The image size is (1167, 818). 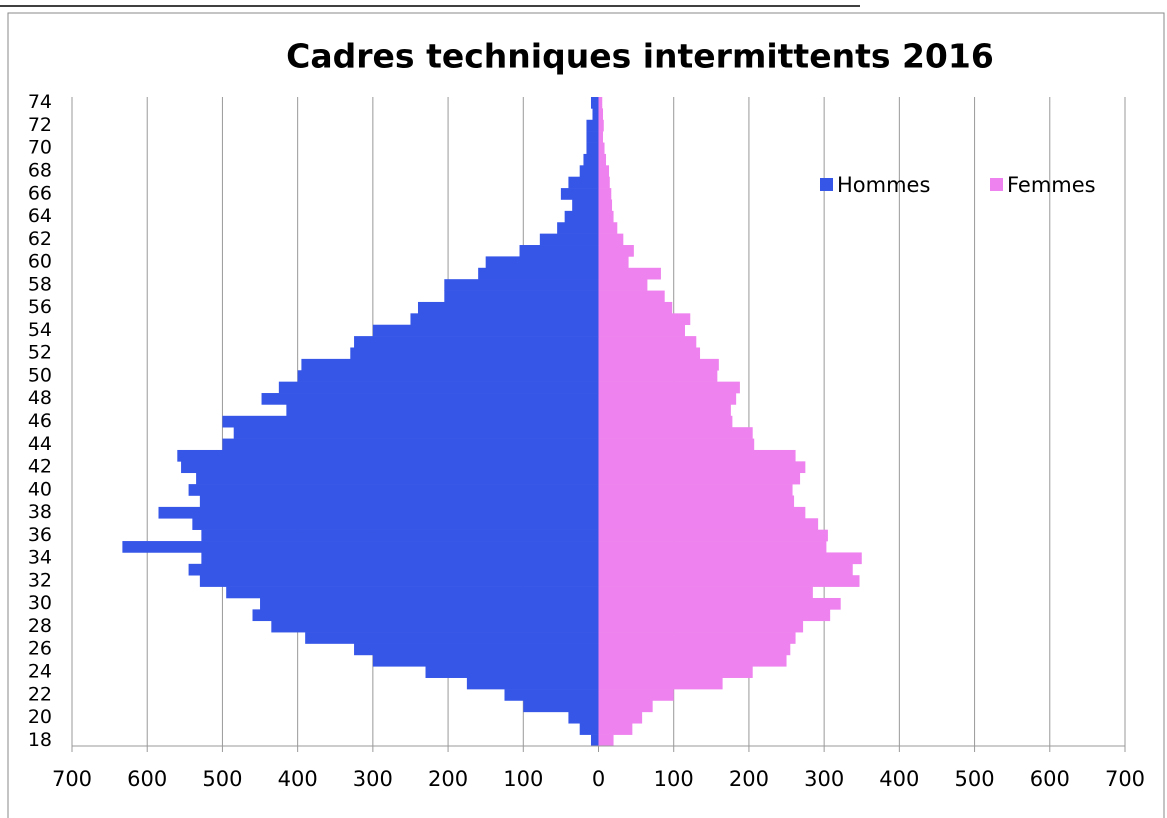 I want to click on y-tick-label: 20, so click(x=40, y=717).